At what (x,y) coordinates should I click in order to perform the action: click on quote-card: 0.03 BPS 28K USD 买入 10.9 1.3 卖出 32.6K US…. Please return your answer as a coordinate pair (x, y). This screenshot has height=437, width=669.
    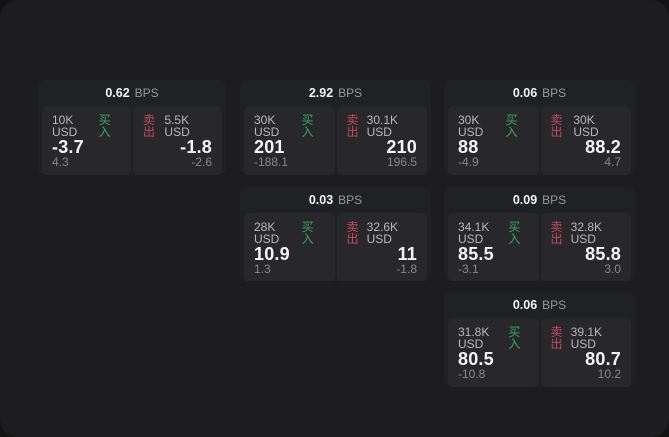
    Looking at the image, I should click on (335, 234).